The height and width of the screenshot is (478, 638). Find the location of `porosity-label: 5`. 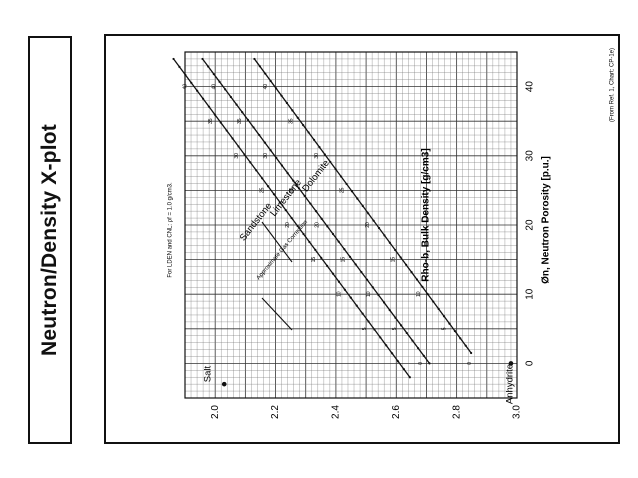

porosity-label: 5 is located at coordinates (365, 328).